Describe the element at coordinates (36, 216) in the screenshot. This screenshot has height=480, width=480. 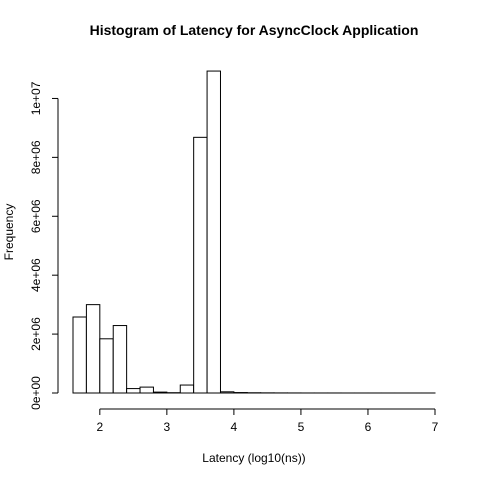
I see `y-tick-label: 6e+06` at that location.